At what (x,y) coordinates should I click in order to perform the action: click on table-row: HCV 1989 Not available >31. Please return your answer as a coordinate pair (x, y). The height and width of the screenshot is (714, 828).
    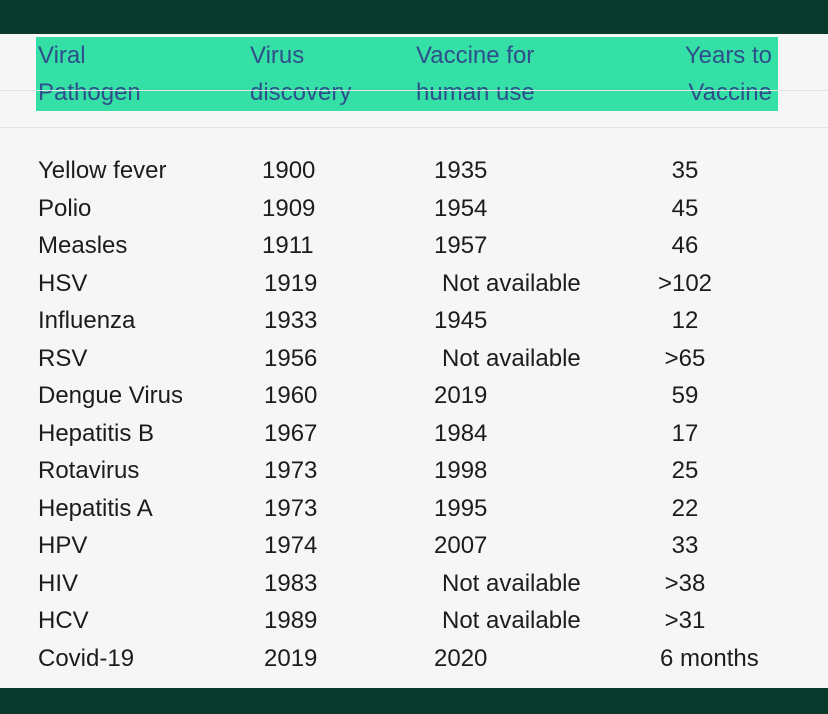
    Looking at the image, I should click on (414, 620).